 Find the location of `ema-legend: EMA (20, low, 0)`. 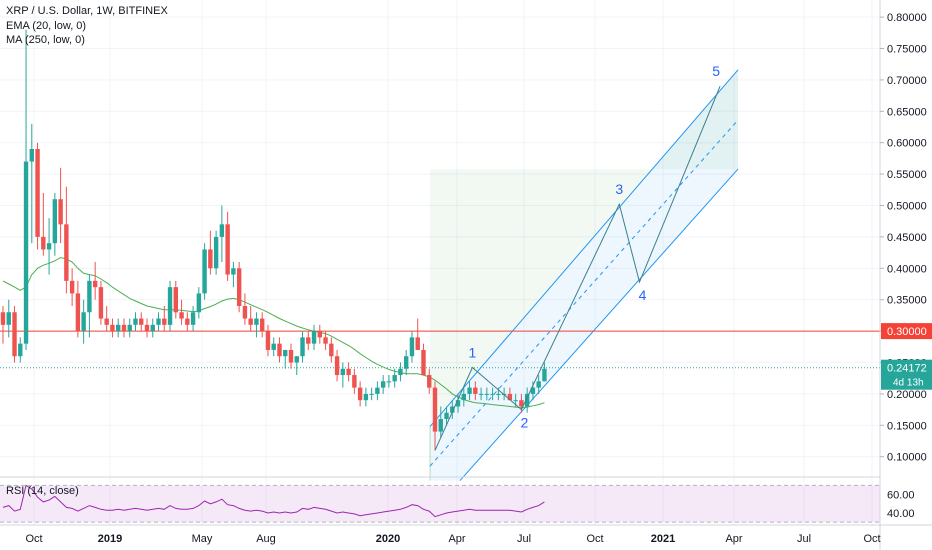

ema-legend: EMA (20, low, 0) is located at coordinates (46, 25).